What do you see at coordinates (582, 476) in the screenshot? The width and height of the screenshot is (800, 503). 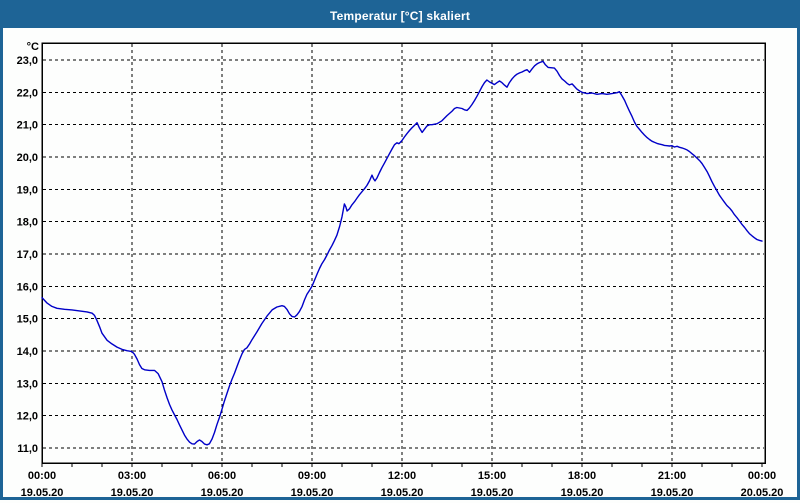 I see `x-axis-time-label: 18:00` at bounding box center [582, 476].